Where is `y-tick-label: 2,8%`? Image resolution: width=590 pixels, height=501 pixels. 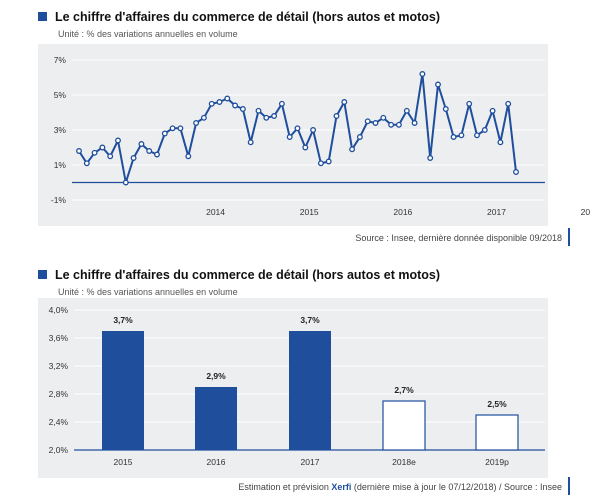 y-tick-label: 2,8% is located at coordinates (59, 394).